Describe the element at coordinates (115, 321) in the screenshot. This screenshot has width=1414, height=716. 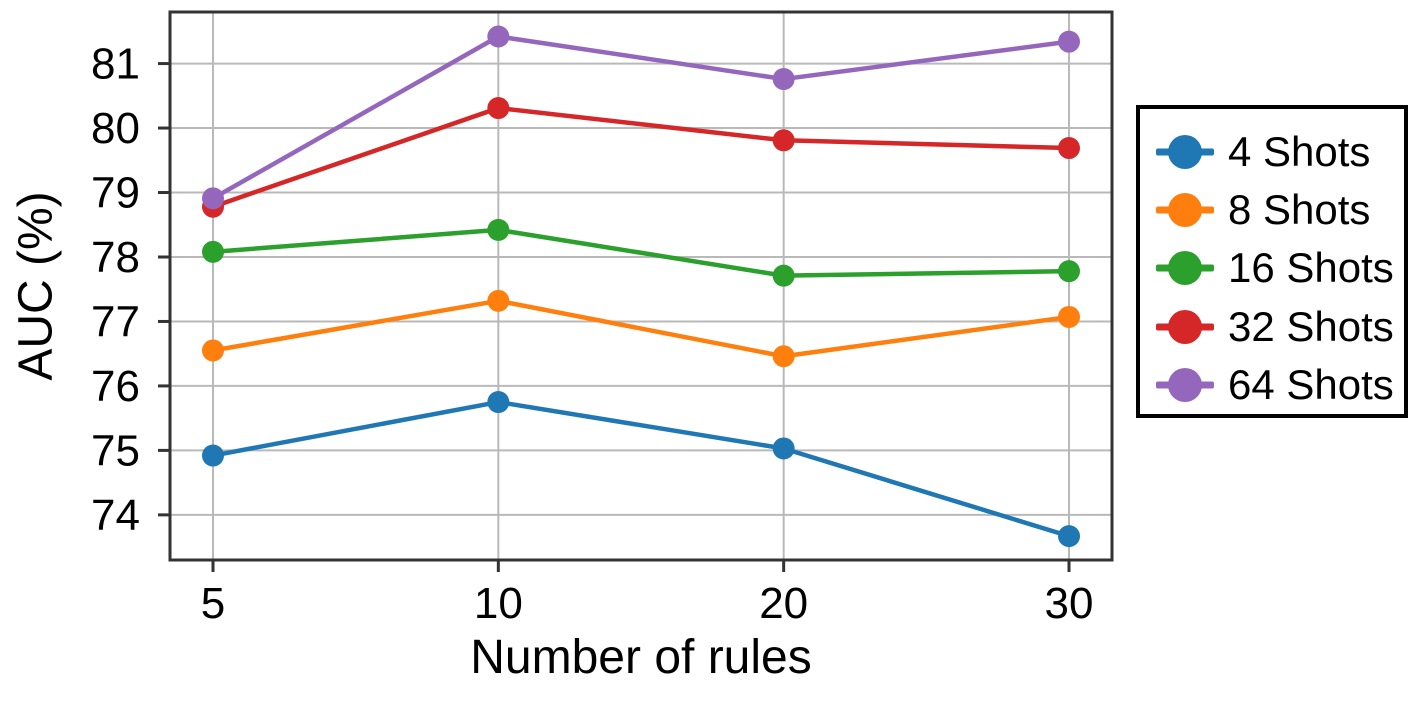
I see `y-tick-label: 77` at that location.